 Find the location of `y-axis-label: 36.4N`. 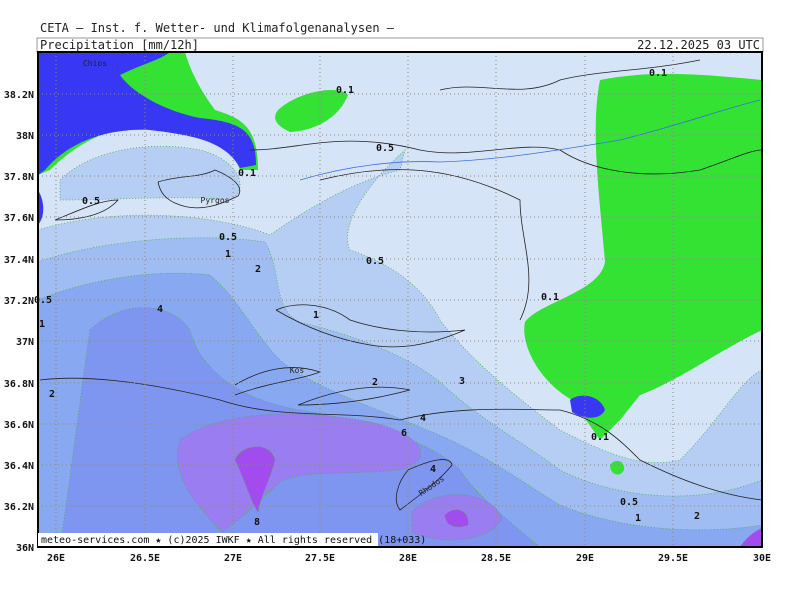

y-axis-label: 36.4N is located at coordinates (19, 466).